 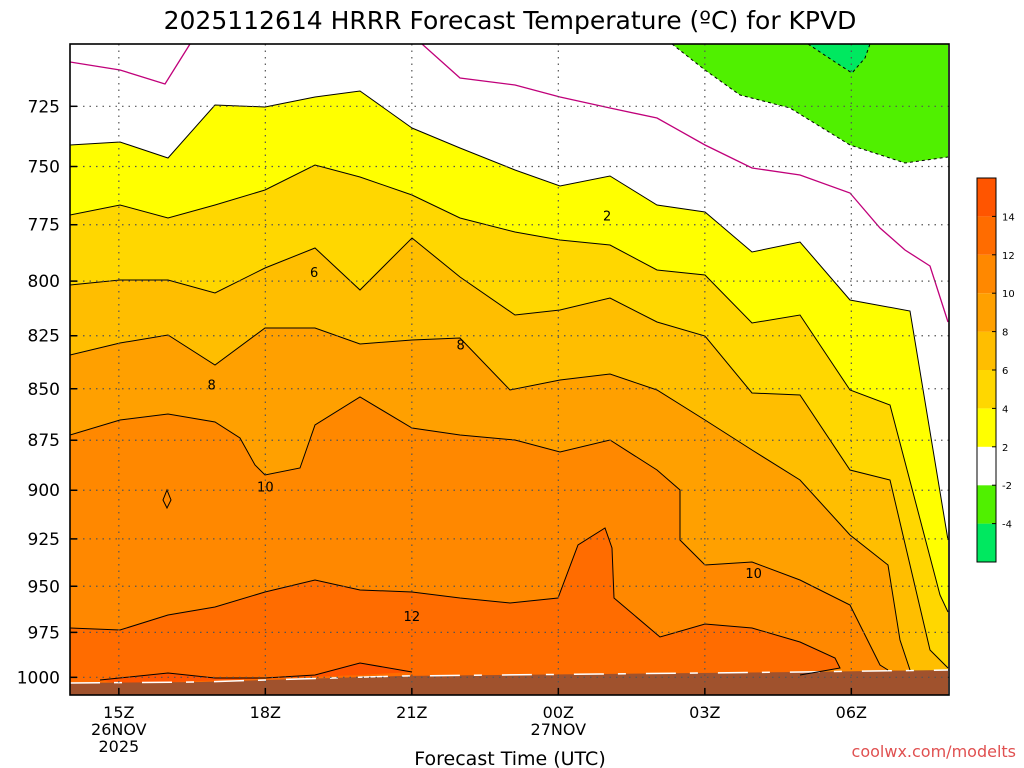 I want to click on colorbar-tick-label: 2, so click(x=1005, y=448).